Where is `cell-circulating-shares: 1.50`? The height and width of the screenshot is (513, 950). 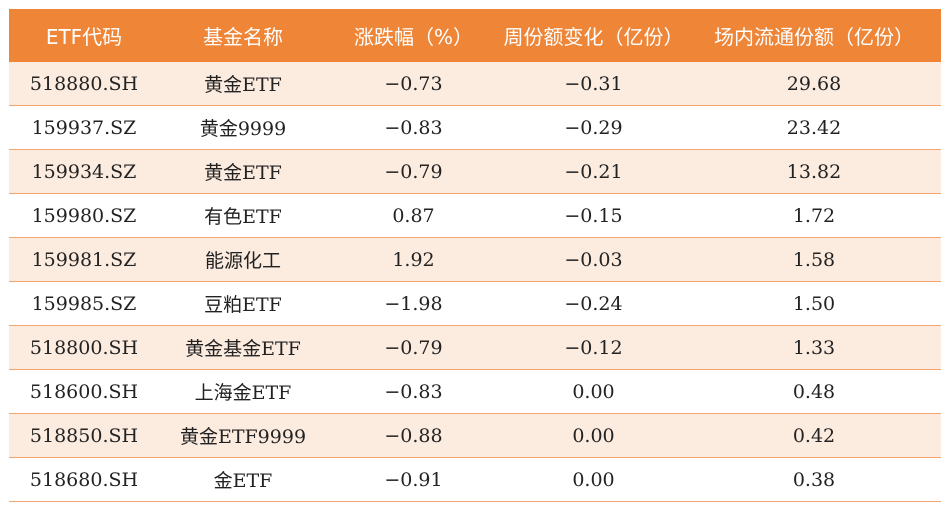 cell-circulating-shares: 1.50 is located at coordinates (814, 303).